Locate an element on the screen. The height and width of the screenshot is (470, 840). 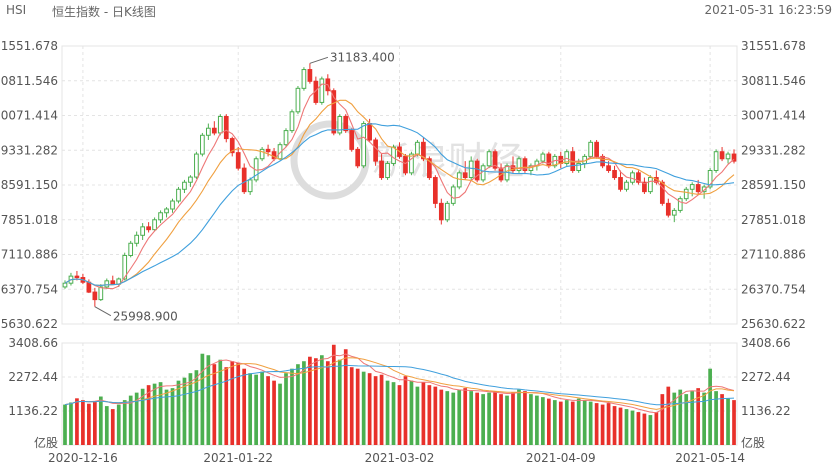
volume-tick-right: 3408.66 is located at coordinates (766, 343).